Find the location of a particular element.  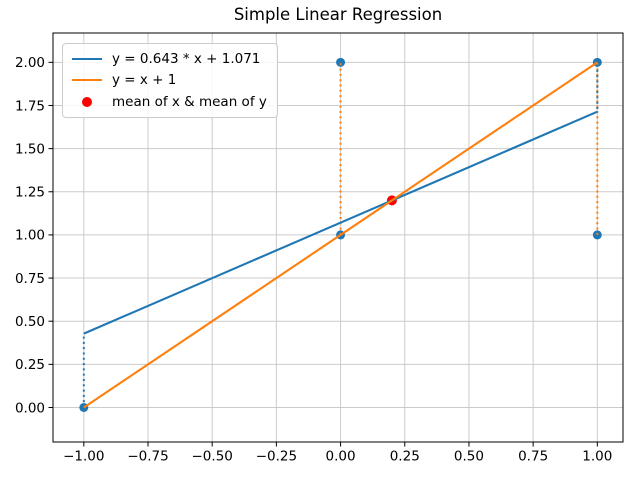

y-tick-label: 2.00 is located at coordinates (30, 63).